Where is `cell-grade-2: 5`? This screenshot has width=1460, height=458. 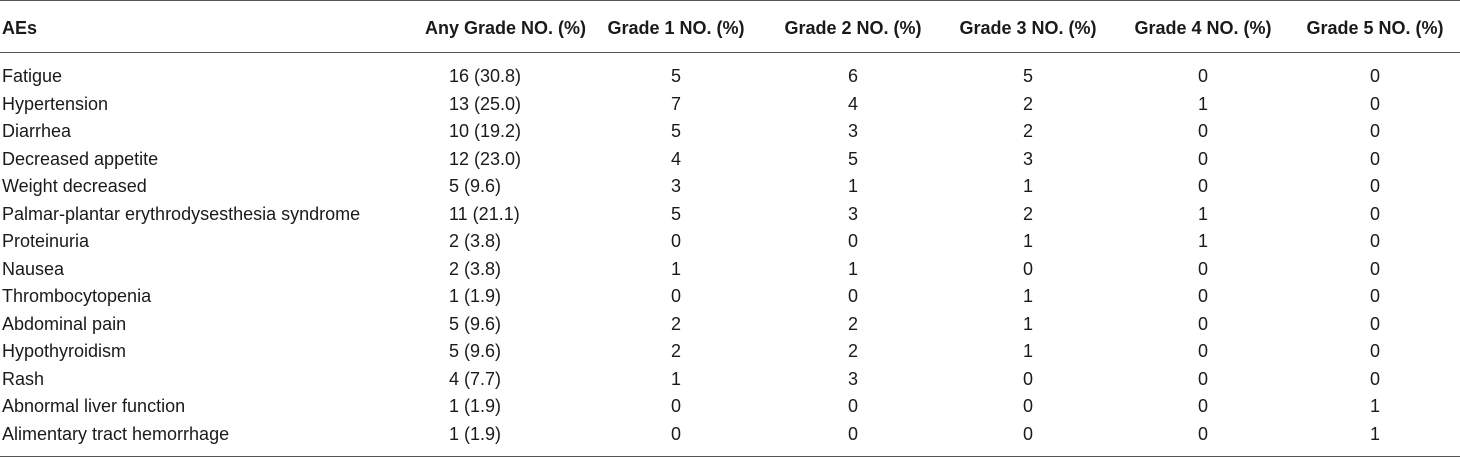 cell-grade-2: 5 is located at coordinates (852, 158).